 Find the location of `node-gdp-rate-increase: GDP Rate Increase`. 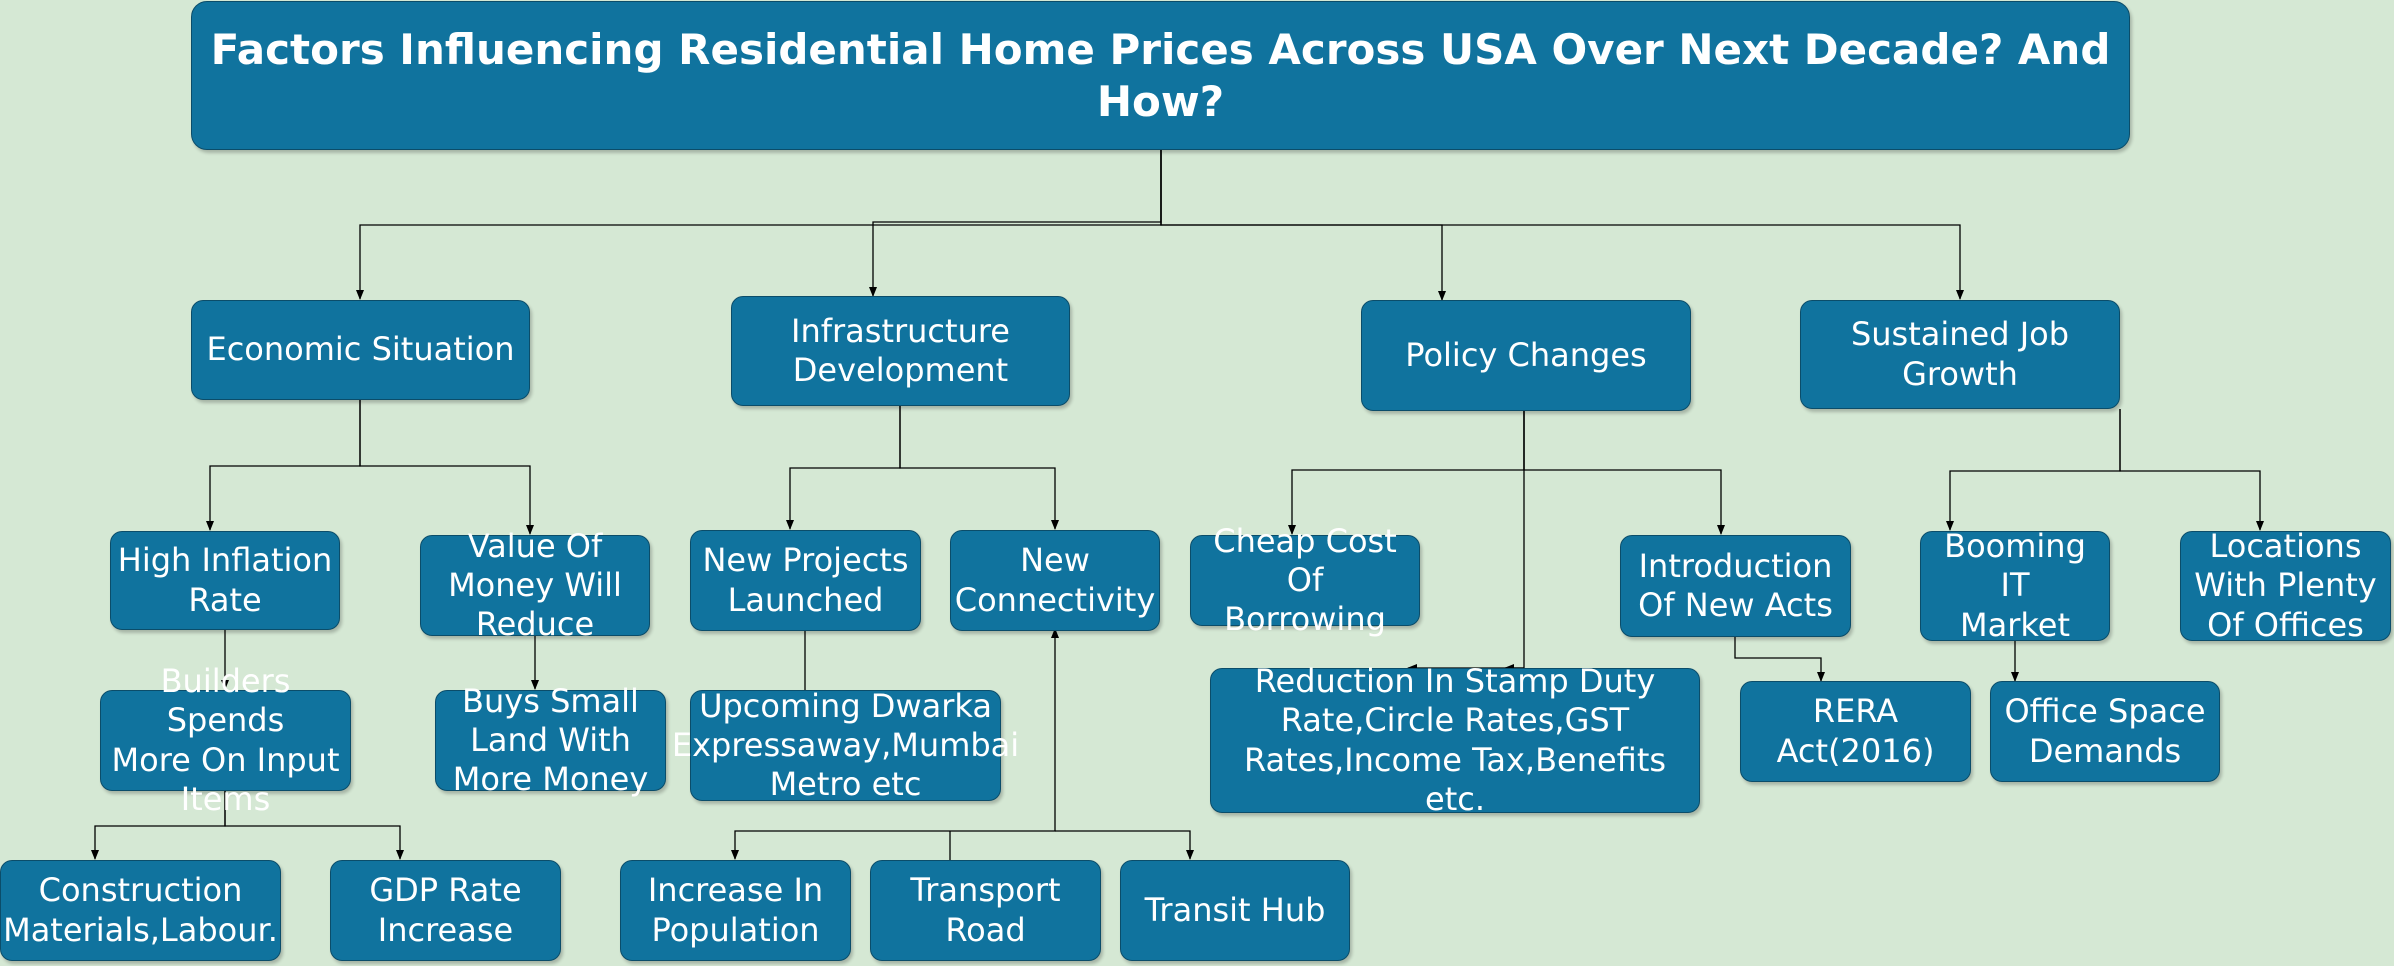

node-gdp-rate-increase: GDP Rate Increase is located at coordinates (445, 910).